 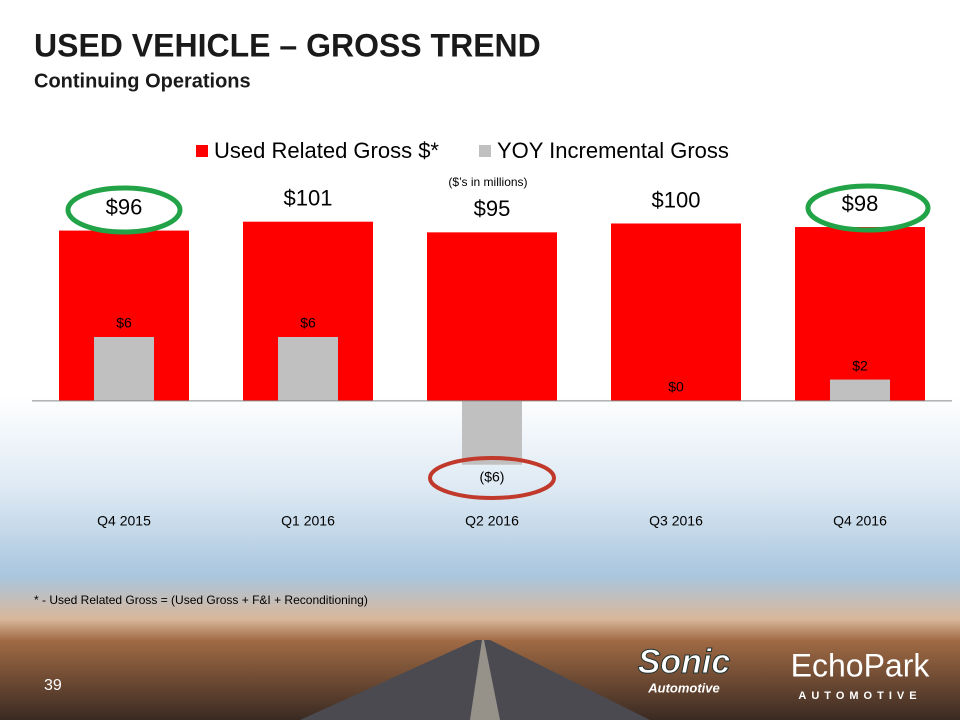 What do you see at coordinates (142, 81) in the screenshot?
I see `subtitle: Continuing Operations` at bounding box center [142, 81].